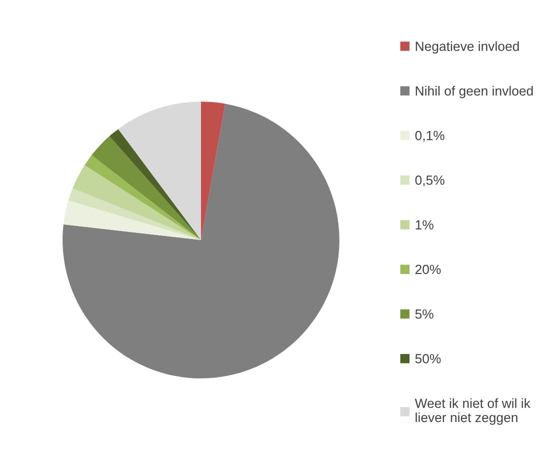 The width and height of the screenshot is (555, 476). I want to click on legend-label: 20%, so click(428, 269).